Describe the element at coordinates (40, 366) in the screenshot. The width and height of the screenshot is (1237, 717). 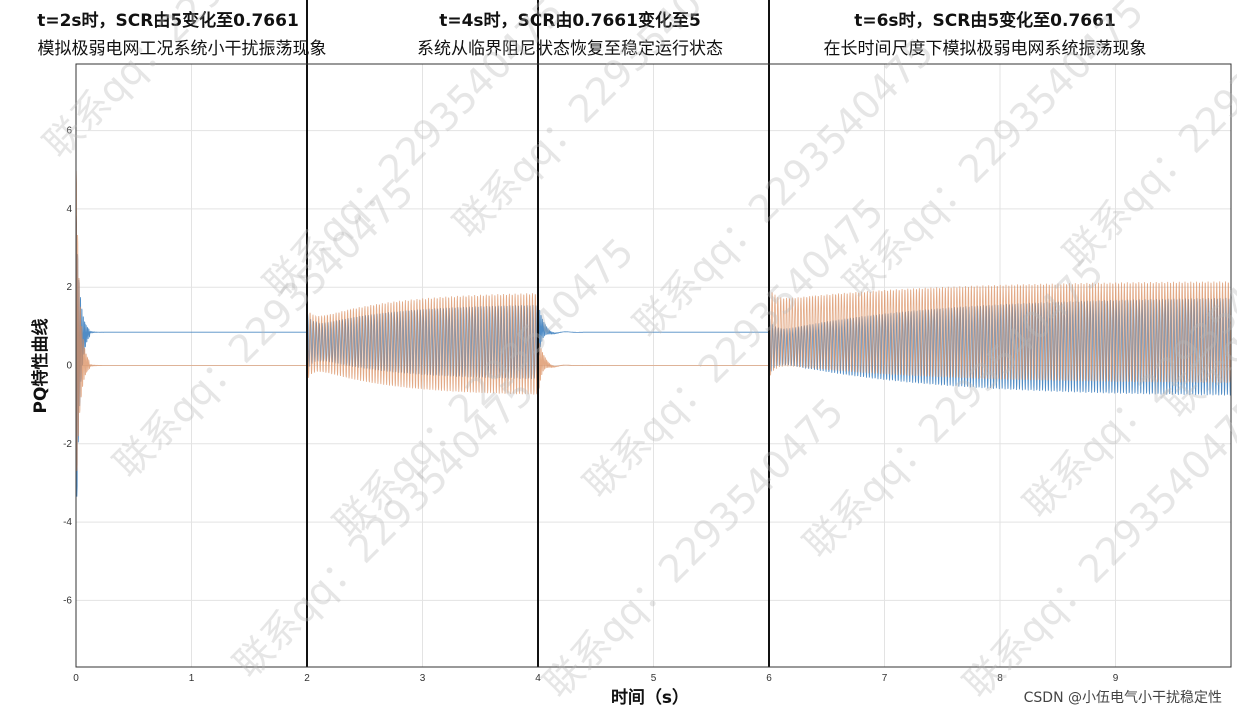
I see `y-axis-label: PQ特性曲线` at that location.